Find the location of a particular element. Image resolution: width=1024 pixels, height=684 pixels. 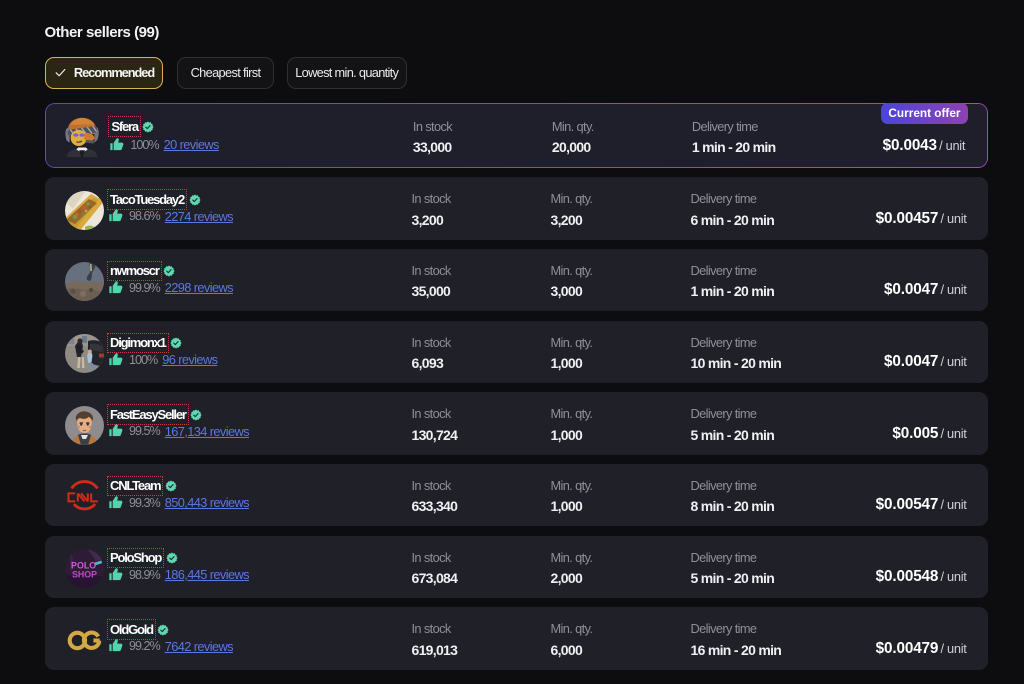

svg-text: POLO is located at coordinates (83, 566).